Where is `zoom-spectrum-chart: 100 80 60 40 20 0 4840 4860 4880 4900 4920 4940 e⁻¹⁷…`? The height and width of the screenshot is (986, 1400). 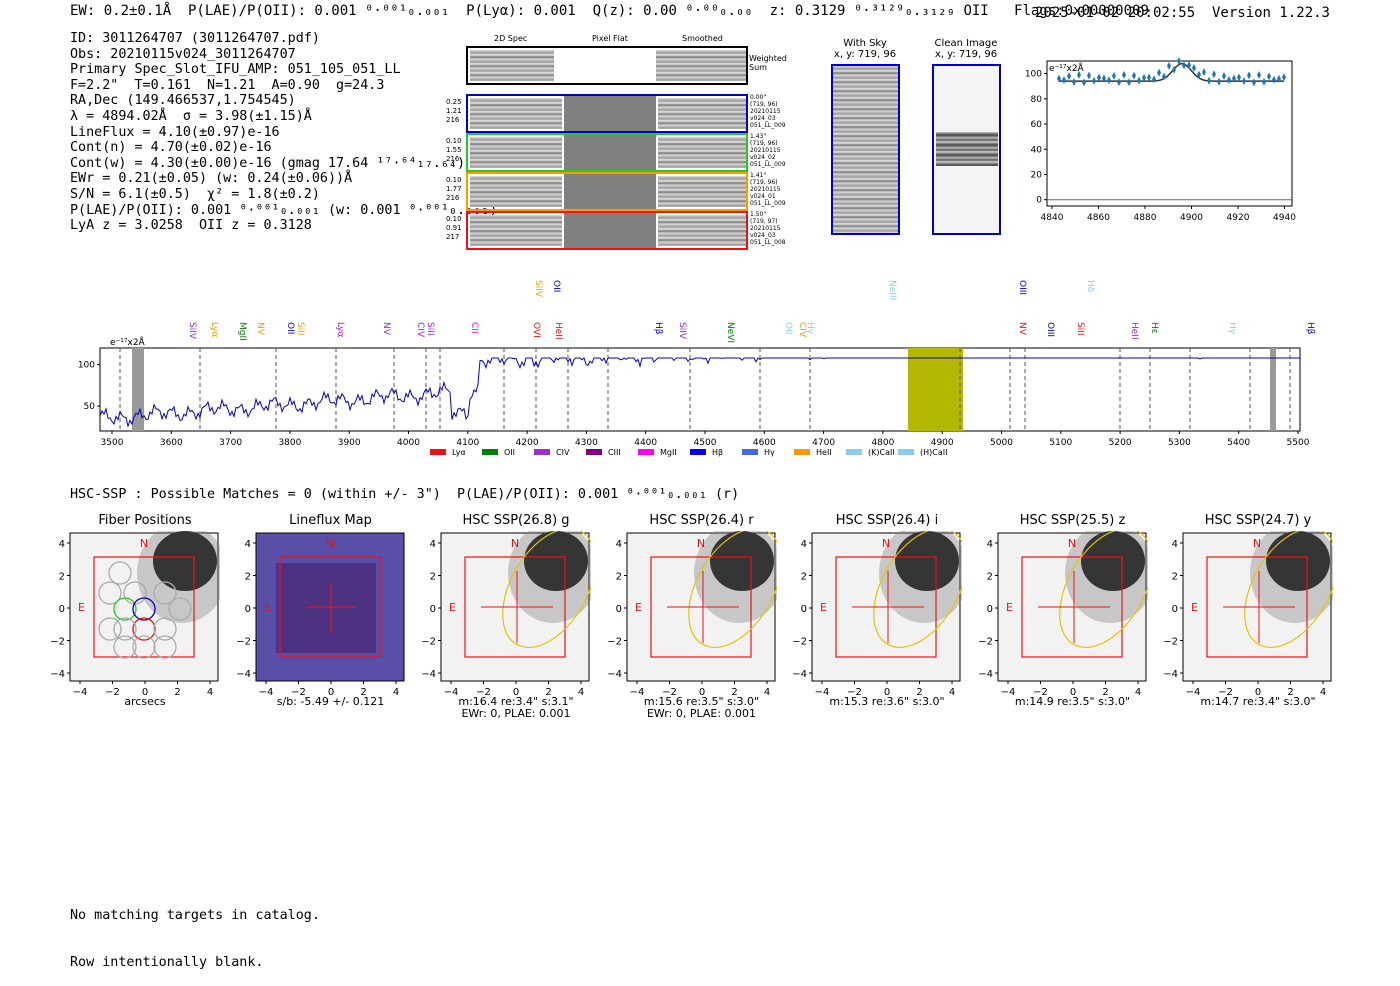
zoom-spectrum-chart: 100 80 60 40 20 0 4840 4860 4880 4900 4920 4940 e⁻¹⁷… is located at coordinates (1160, 140).